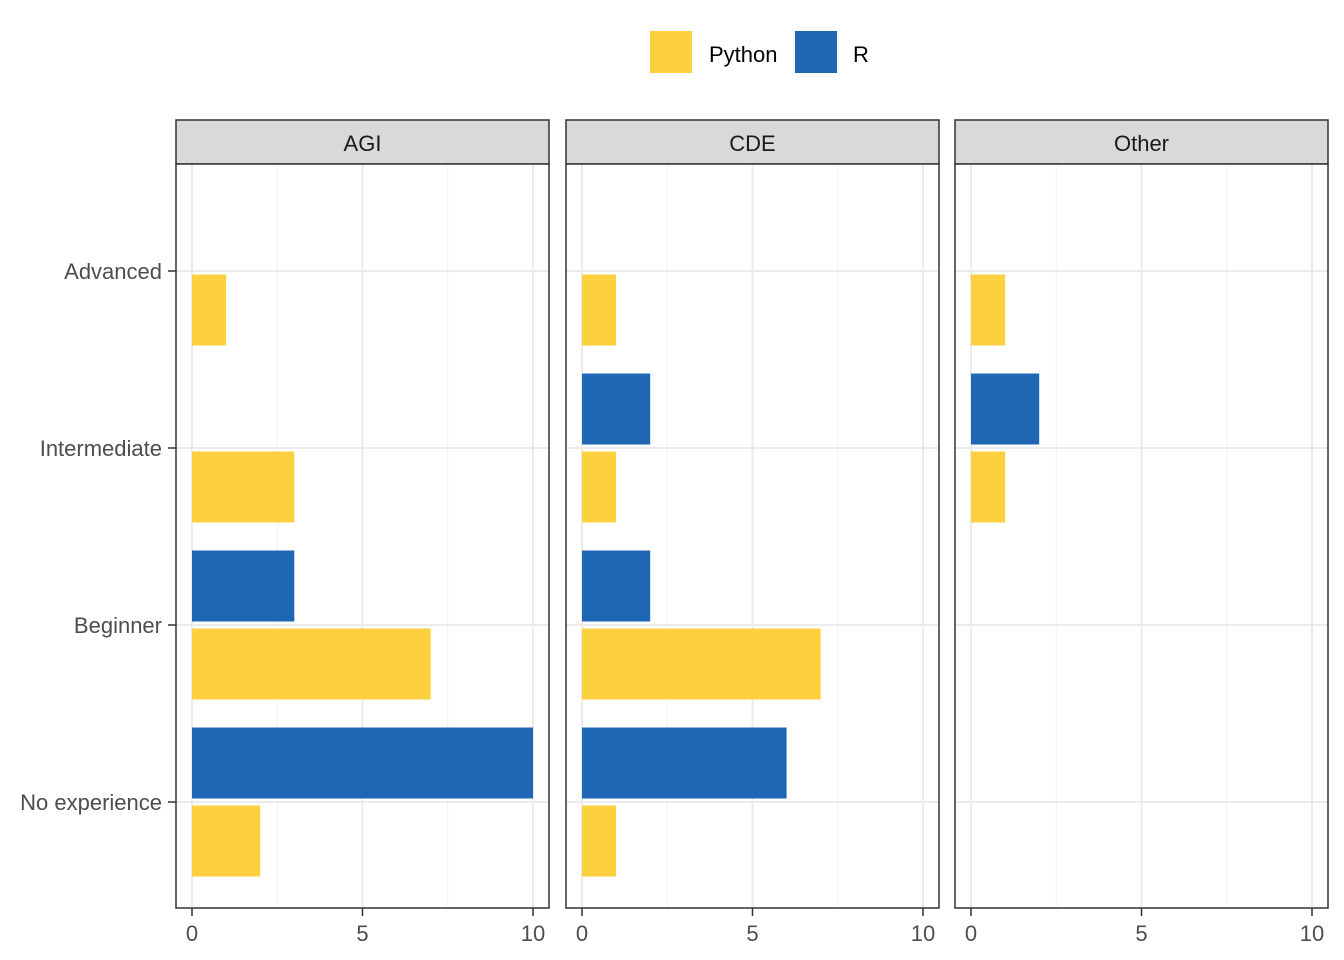 This screenshot has width=1344, height=960. I want to click on strip-other, so click(1141, 142).